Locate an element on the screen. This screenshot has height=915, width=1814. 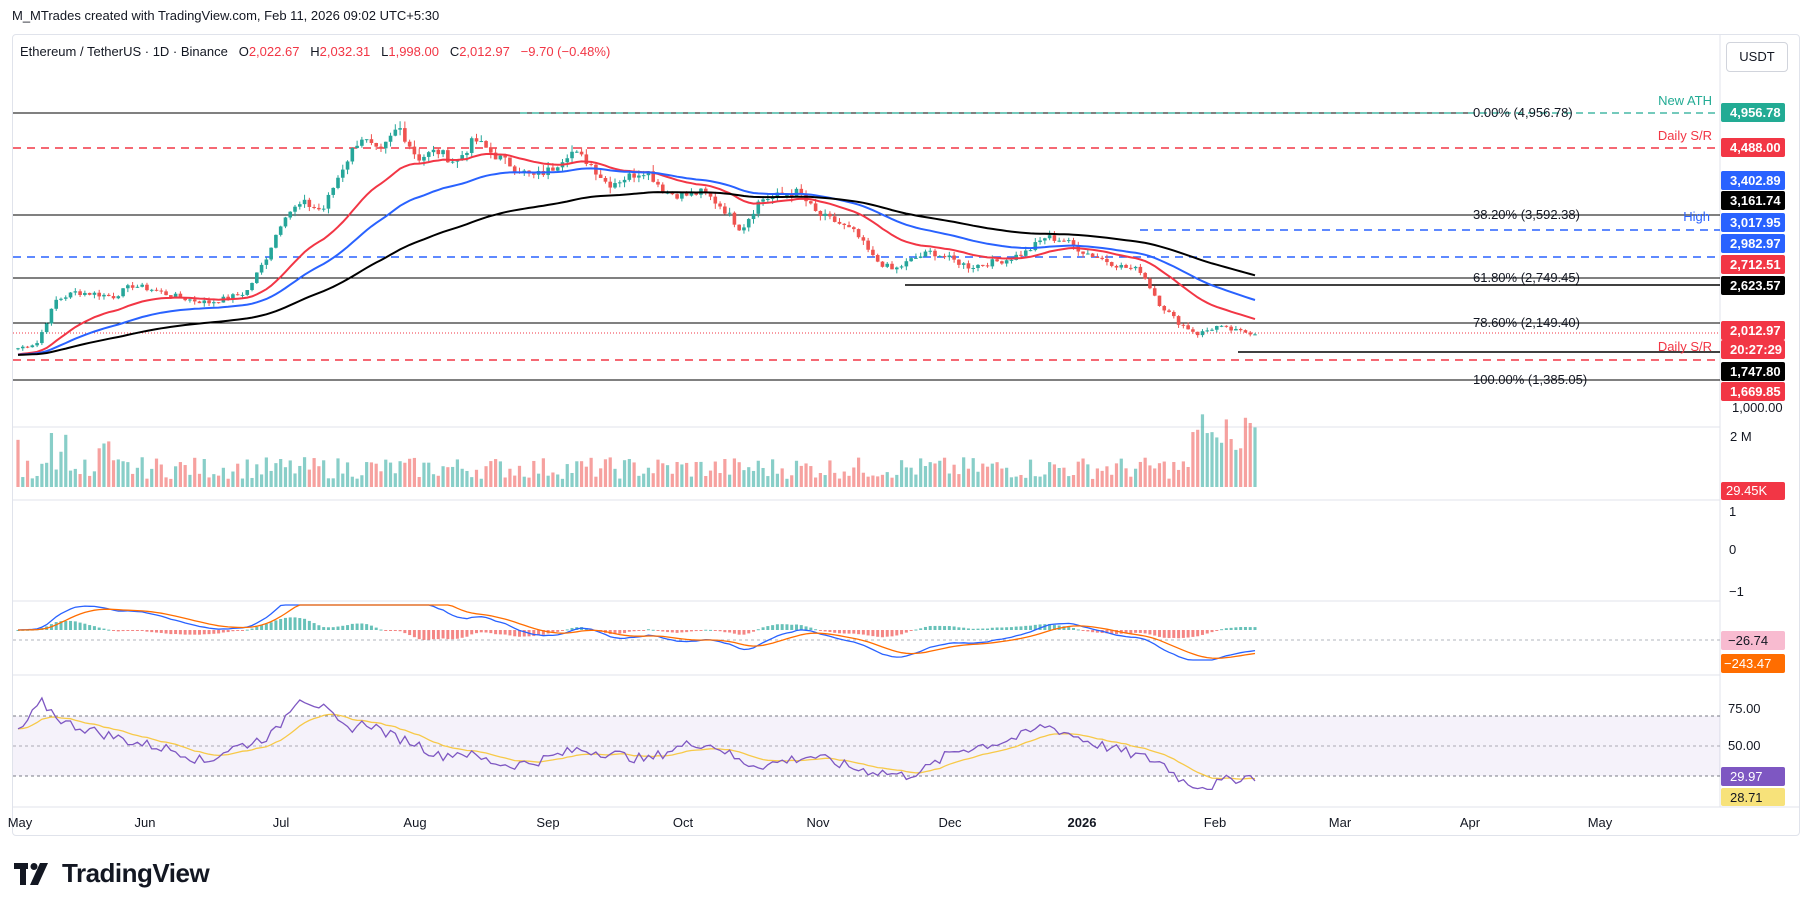
time-axis: May Jun Jul Aug Sep Oct Nov Dec 2026 Feb Mar Apr May is located at coordinates (810, 822).